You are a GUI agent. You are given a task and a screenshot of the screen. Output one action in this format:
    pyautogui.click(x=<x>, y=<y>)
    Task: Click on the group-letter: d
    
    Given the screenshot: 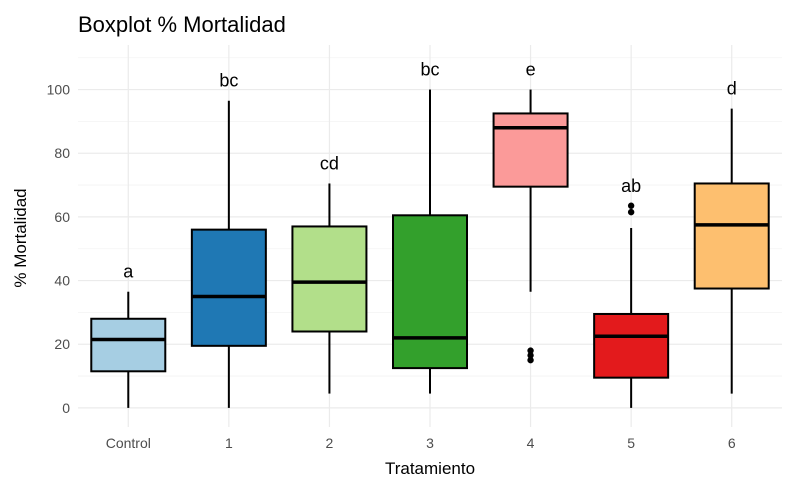 What is the action you would take?
    pyautogui.click(x=732, y=89)
    